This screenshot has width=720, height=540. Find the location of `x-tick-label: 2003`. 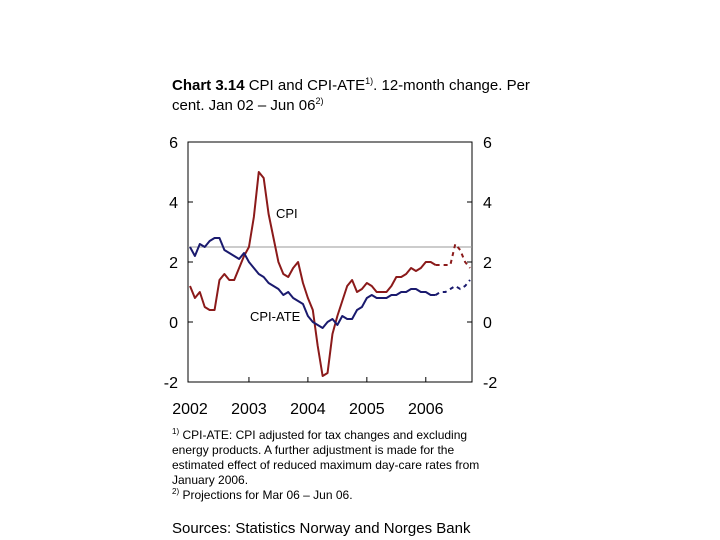

x-tick-label: 2003 is located at coordinates (249, 409).